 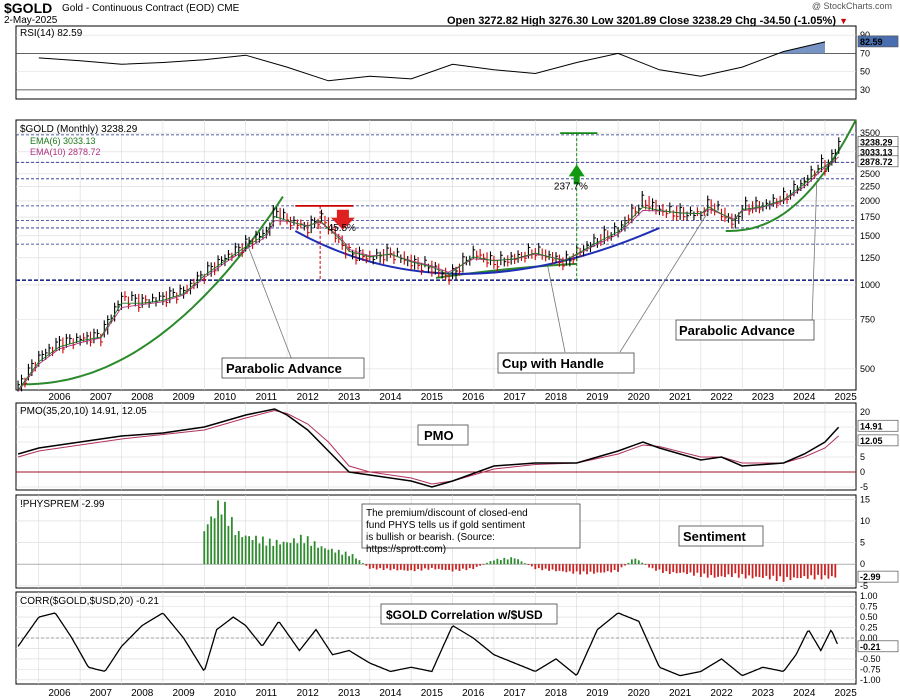 What do you see at coordinates (869, 607) in the screenshot?
I see `correlation-tick-label: 0.75` at bounding box center [869, 607].